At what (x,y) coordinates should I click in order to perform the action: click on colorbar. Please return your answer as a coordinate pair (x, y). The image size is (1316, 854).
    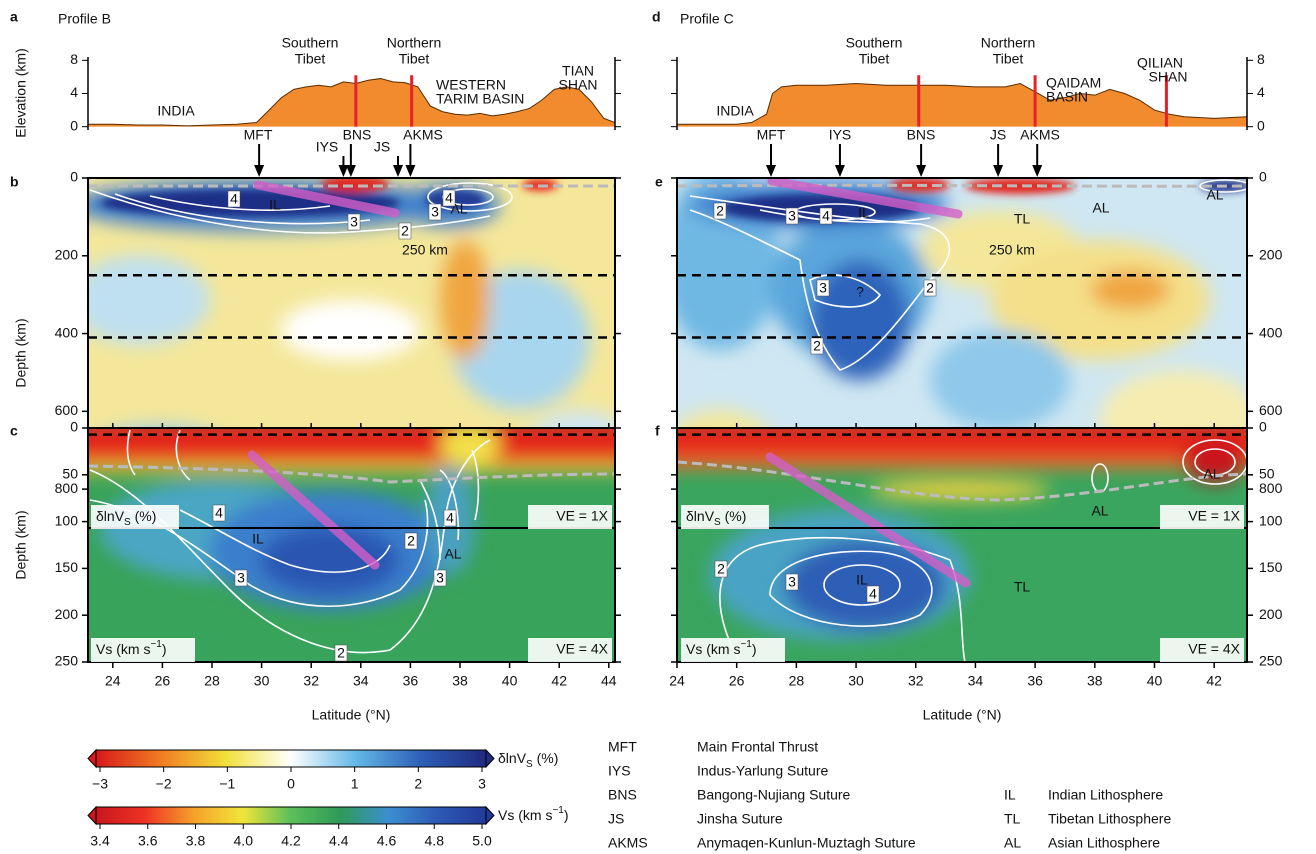
    Looking at the image, I should click on (291, 758).